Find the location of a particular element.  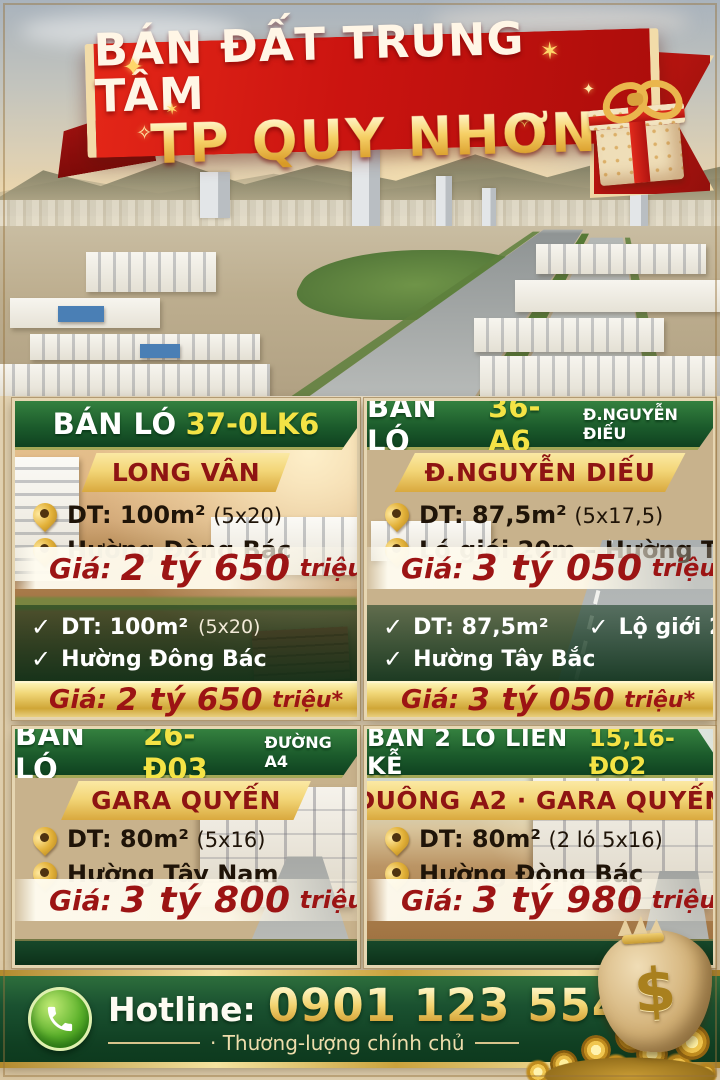

price-banner: Giá: 2 tý 650 triệu* is located at coordinates (186, 568).